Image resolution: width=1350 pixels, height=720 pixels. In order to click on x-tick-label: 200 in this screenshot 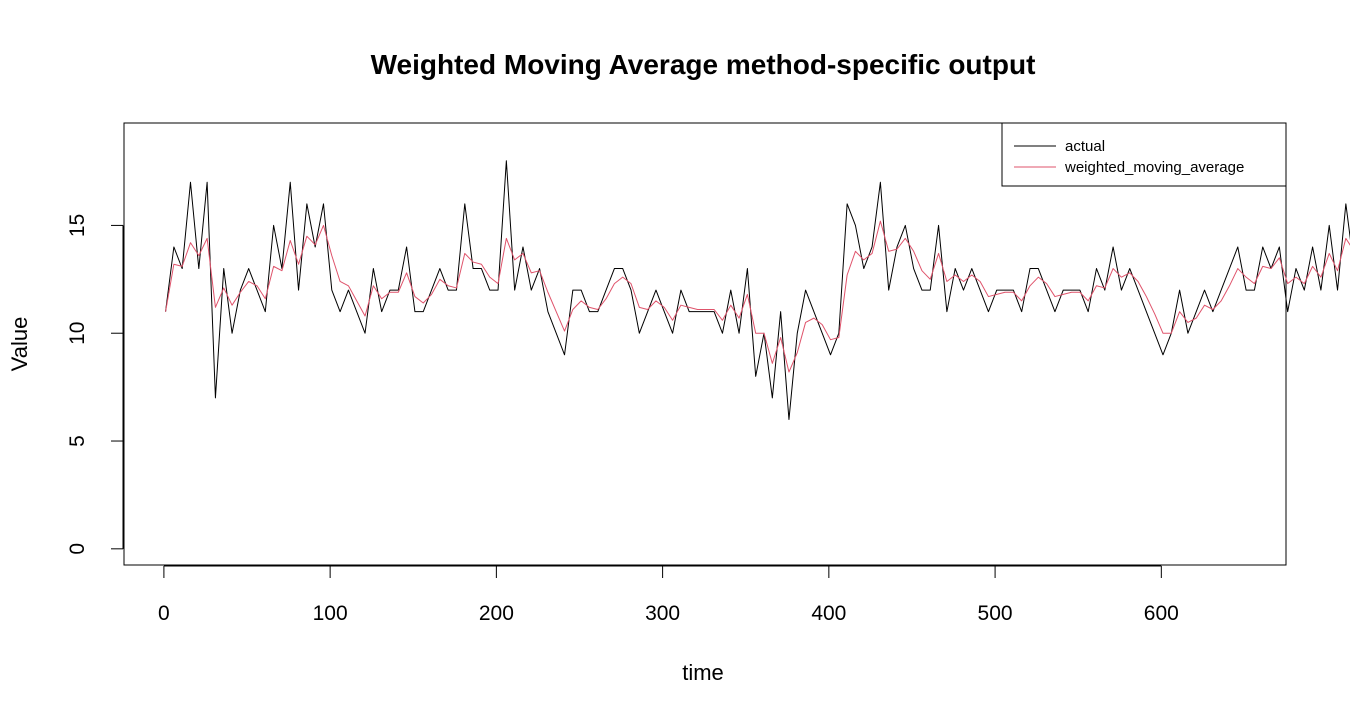, I will do `click(496, 613)`.